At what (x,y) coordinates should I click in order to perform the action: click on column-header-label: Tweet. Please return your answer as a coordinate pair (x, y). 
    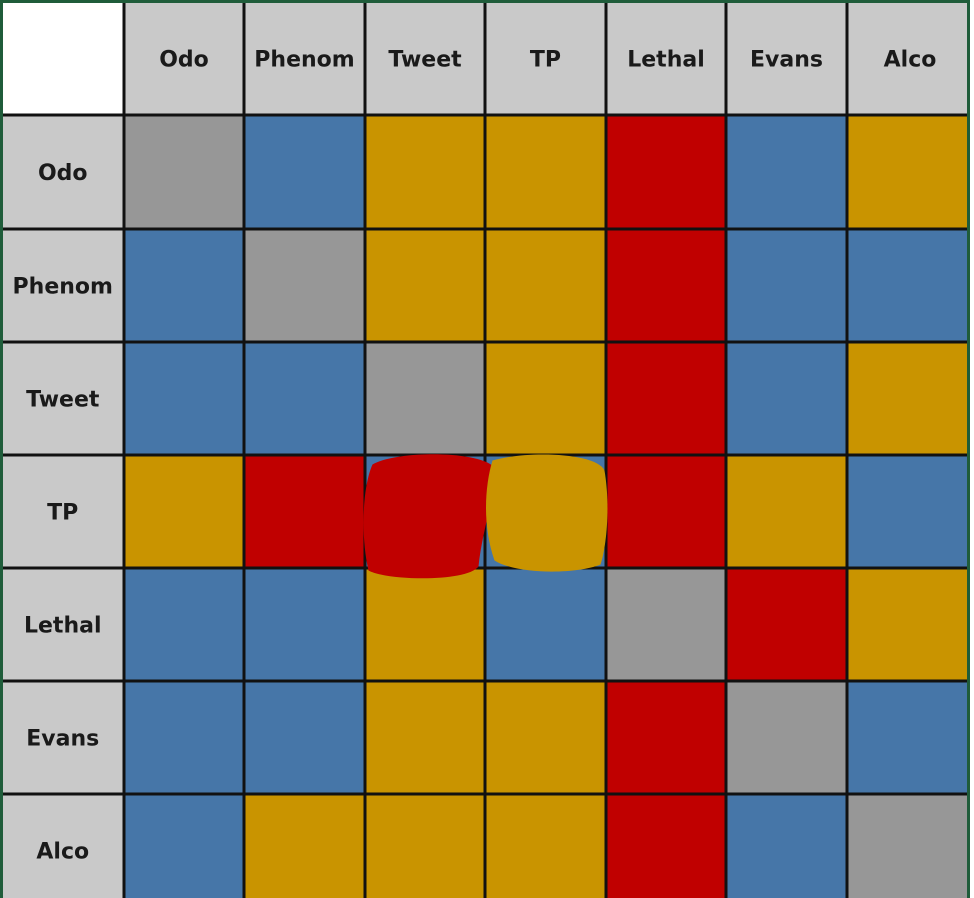
    Looking at the image, I should click on (425, 59).